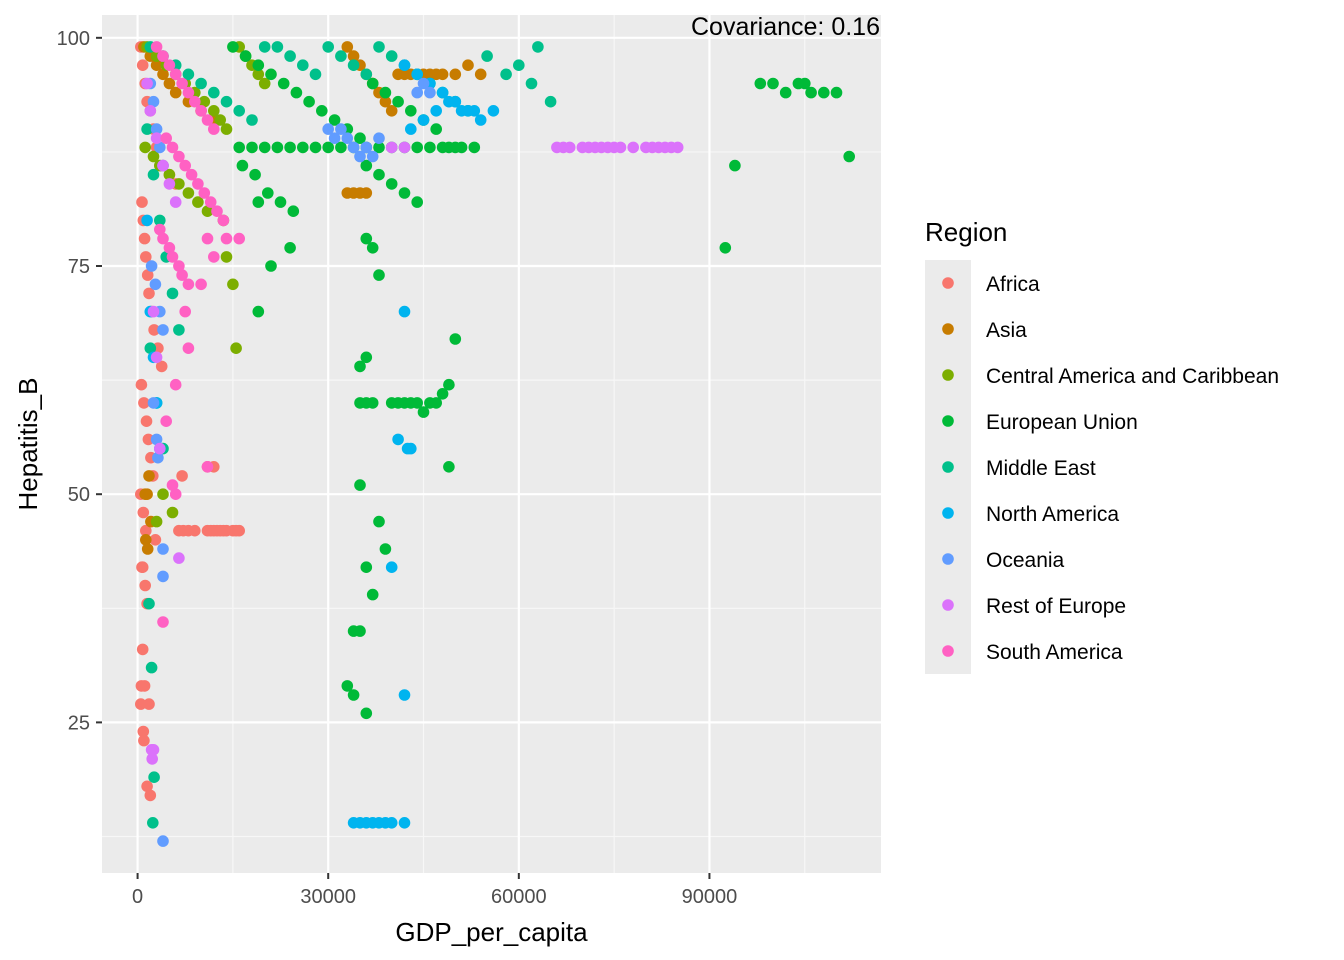 The height and width of the screenshot is (960, 1344). What do you see at coordinates (948, 605) in the screenshot?
I see `legend-key-rest-of-europe` at bounding box center [948, 605].